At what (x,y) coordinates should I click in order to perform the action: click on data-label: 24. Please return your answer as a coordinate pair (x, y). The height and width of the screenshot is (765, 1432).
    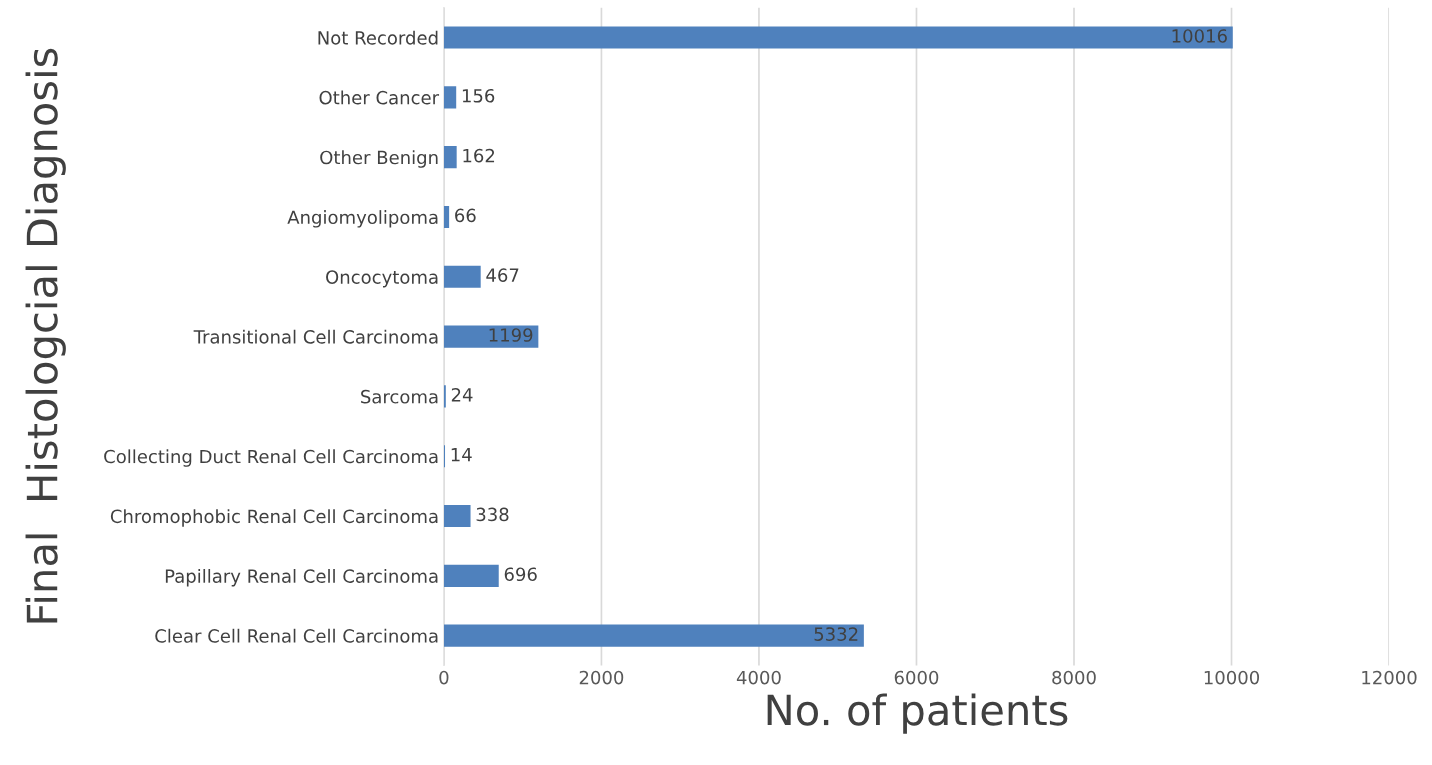
    Looking at the image, I should click on (462, 394).